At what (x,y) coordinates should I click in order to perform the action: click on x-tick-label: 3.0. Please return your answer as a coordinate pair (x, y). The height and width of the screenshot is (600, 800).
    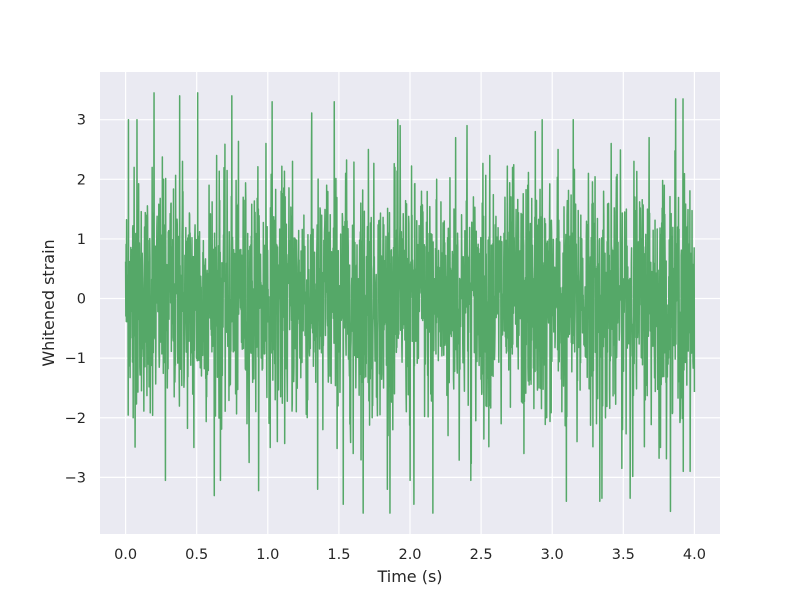
    Looking at the image, I should click on (552, 555).